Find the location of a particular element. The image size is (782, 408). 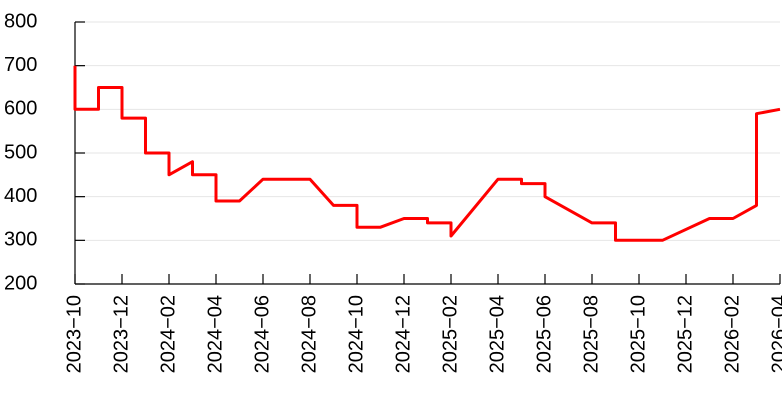

x-tick-label: 2024−10 is located at coordinates (356, 334).